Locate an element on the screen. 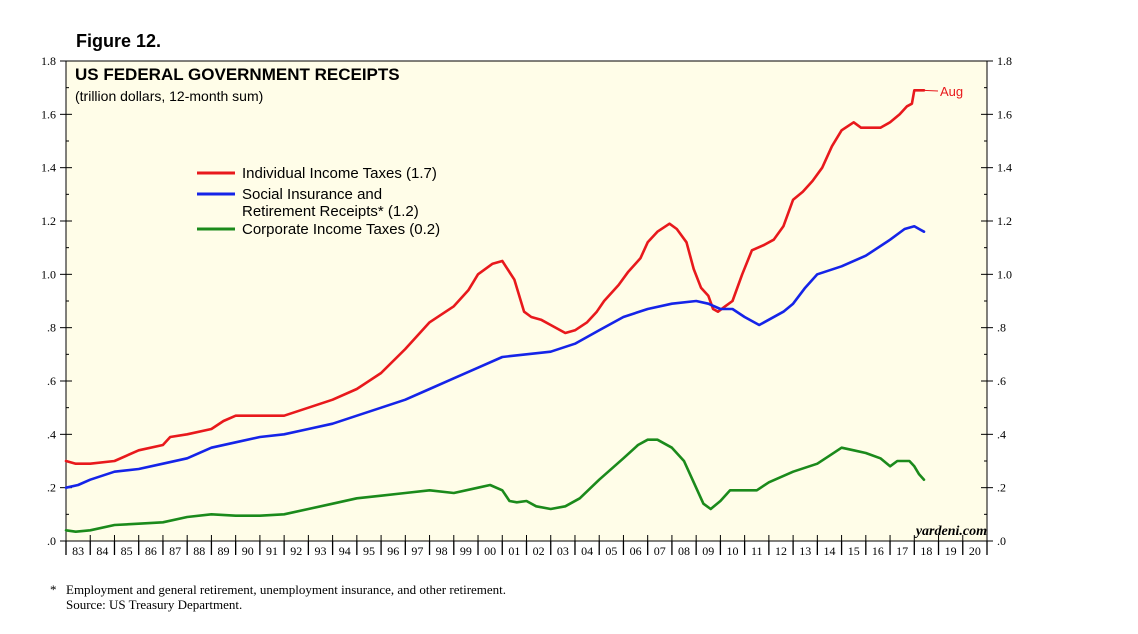  y-tick-label-left: 1.6 is located at coordinates (48, 114).